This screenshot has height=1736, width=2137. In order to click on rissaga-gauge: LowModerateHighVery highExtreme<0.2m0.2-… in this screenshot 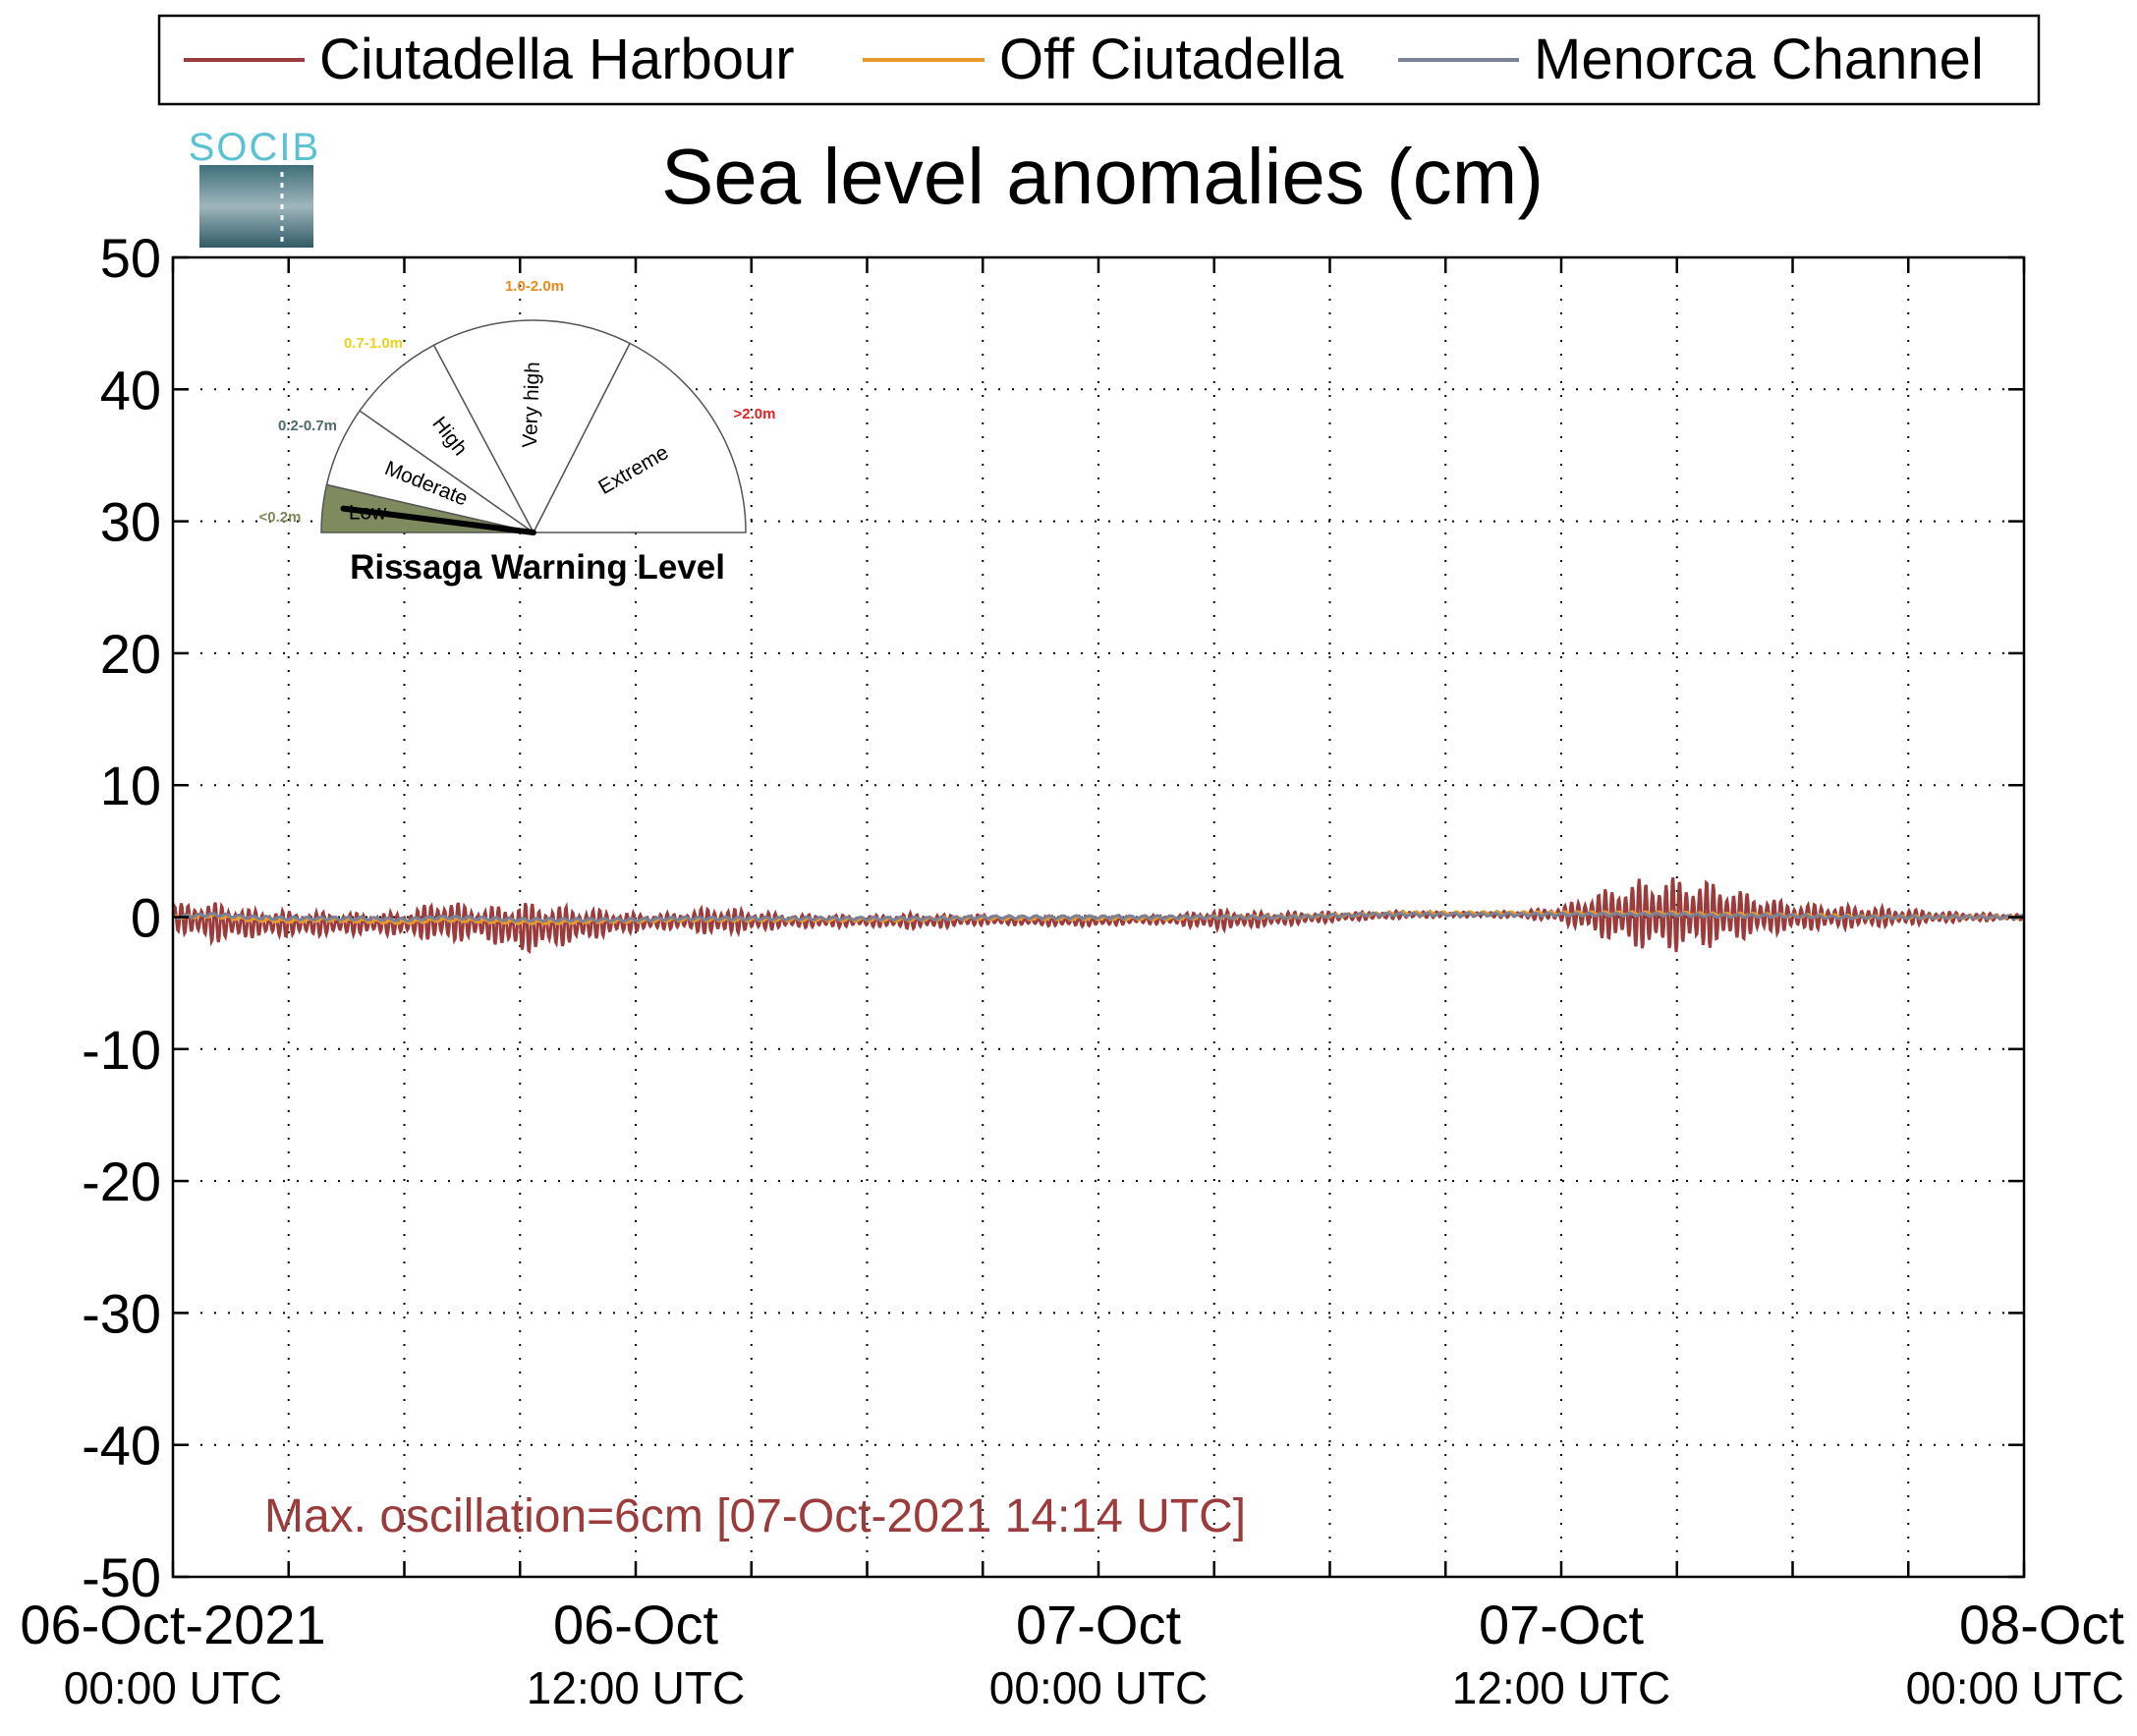, I will do `click(517, 432)`.